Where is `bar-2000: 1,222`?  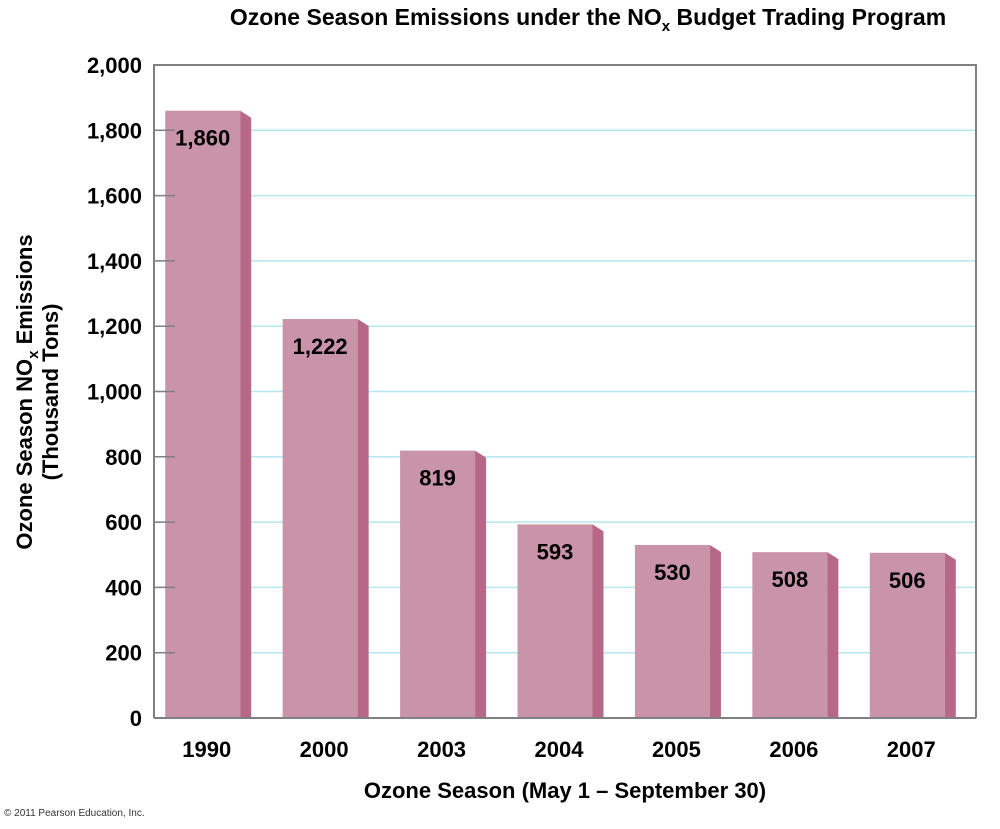
bar-2000: 1,222 is located at coordinates (325, 518).